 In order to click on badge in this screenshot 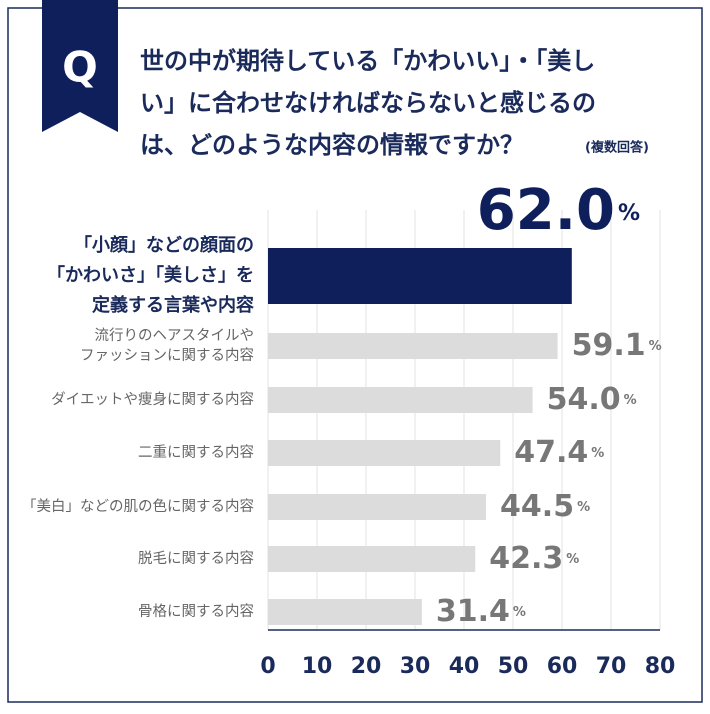, I will do `click(80, 66)`.